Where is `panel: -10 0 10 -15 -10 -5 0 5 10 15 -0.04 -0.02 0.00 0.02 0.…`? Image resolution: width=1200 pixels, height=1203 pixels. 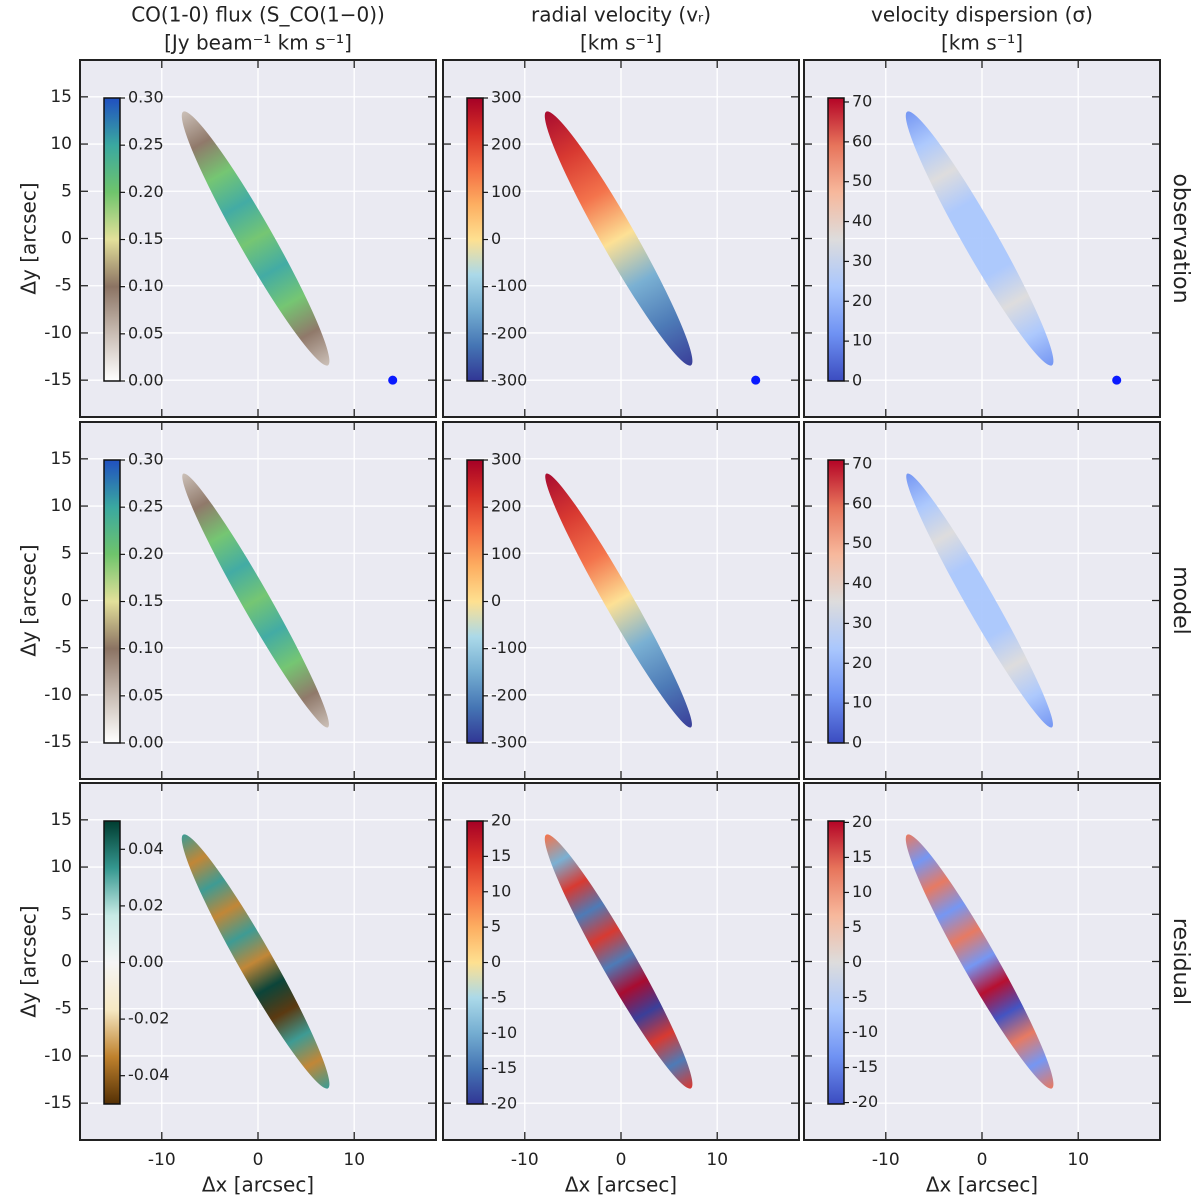
panel: -10 0 10 -15 -10 -5 0 5 10 15 -0.04 -0.02 0.00 0.02 0.… is located at coordinates (240, 976).